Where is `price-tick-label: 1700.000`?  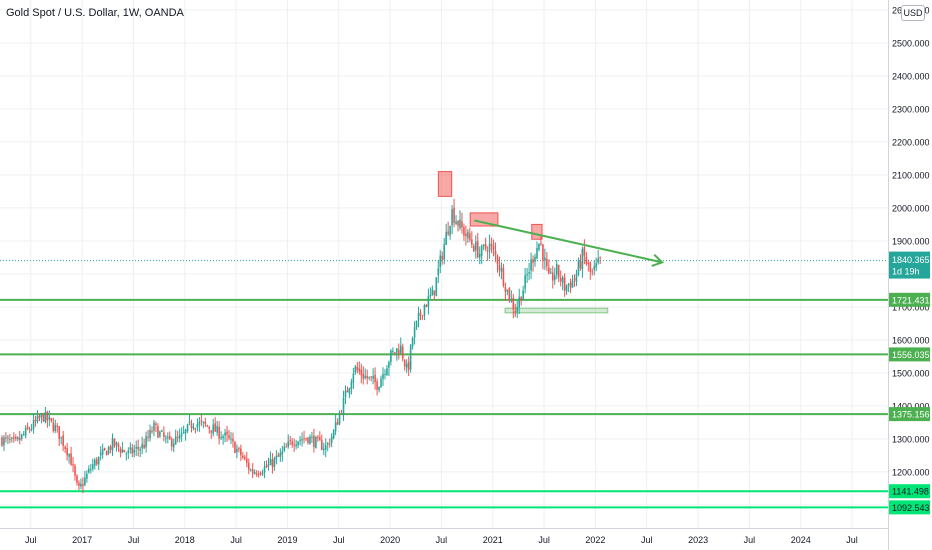 price-tick-label: 1700.000 is located at coordinates (911, 307).